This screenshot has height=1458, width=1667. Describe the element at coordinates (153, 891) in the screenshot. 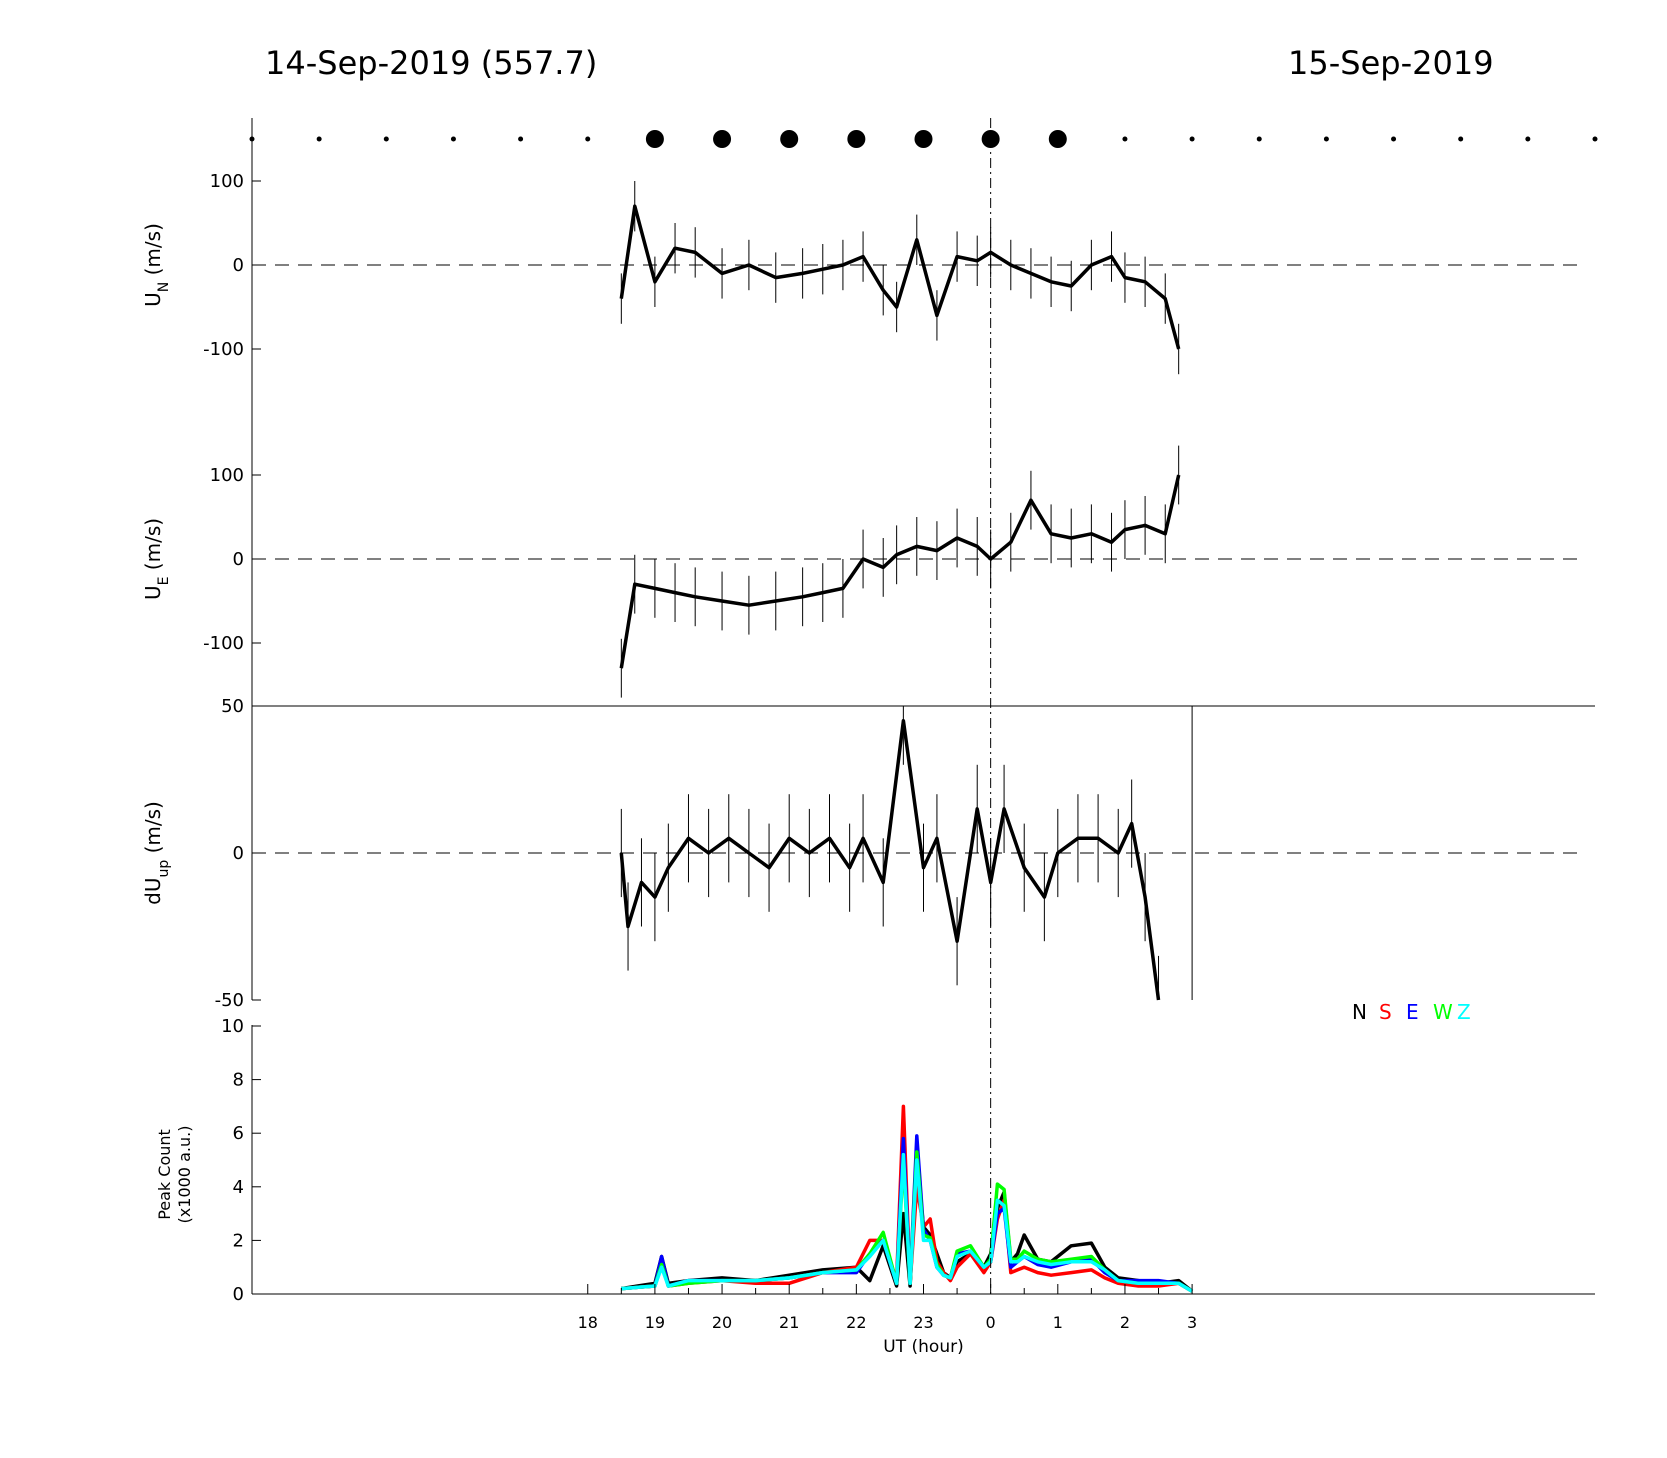

I see `y-label-main: dU` at that location.